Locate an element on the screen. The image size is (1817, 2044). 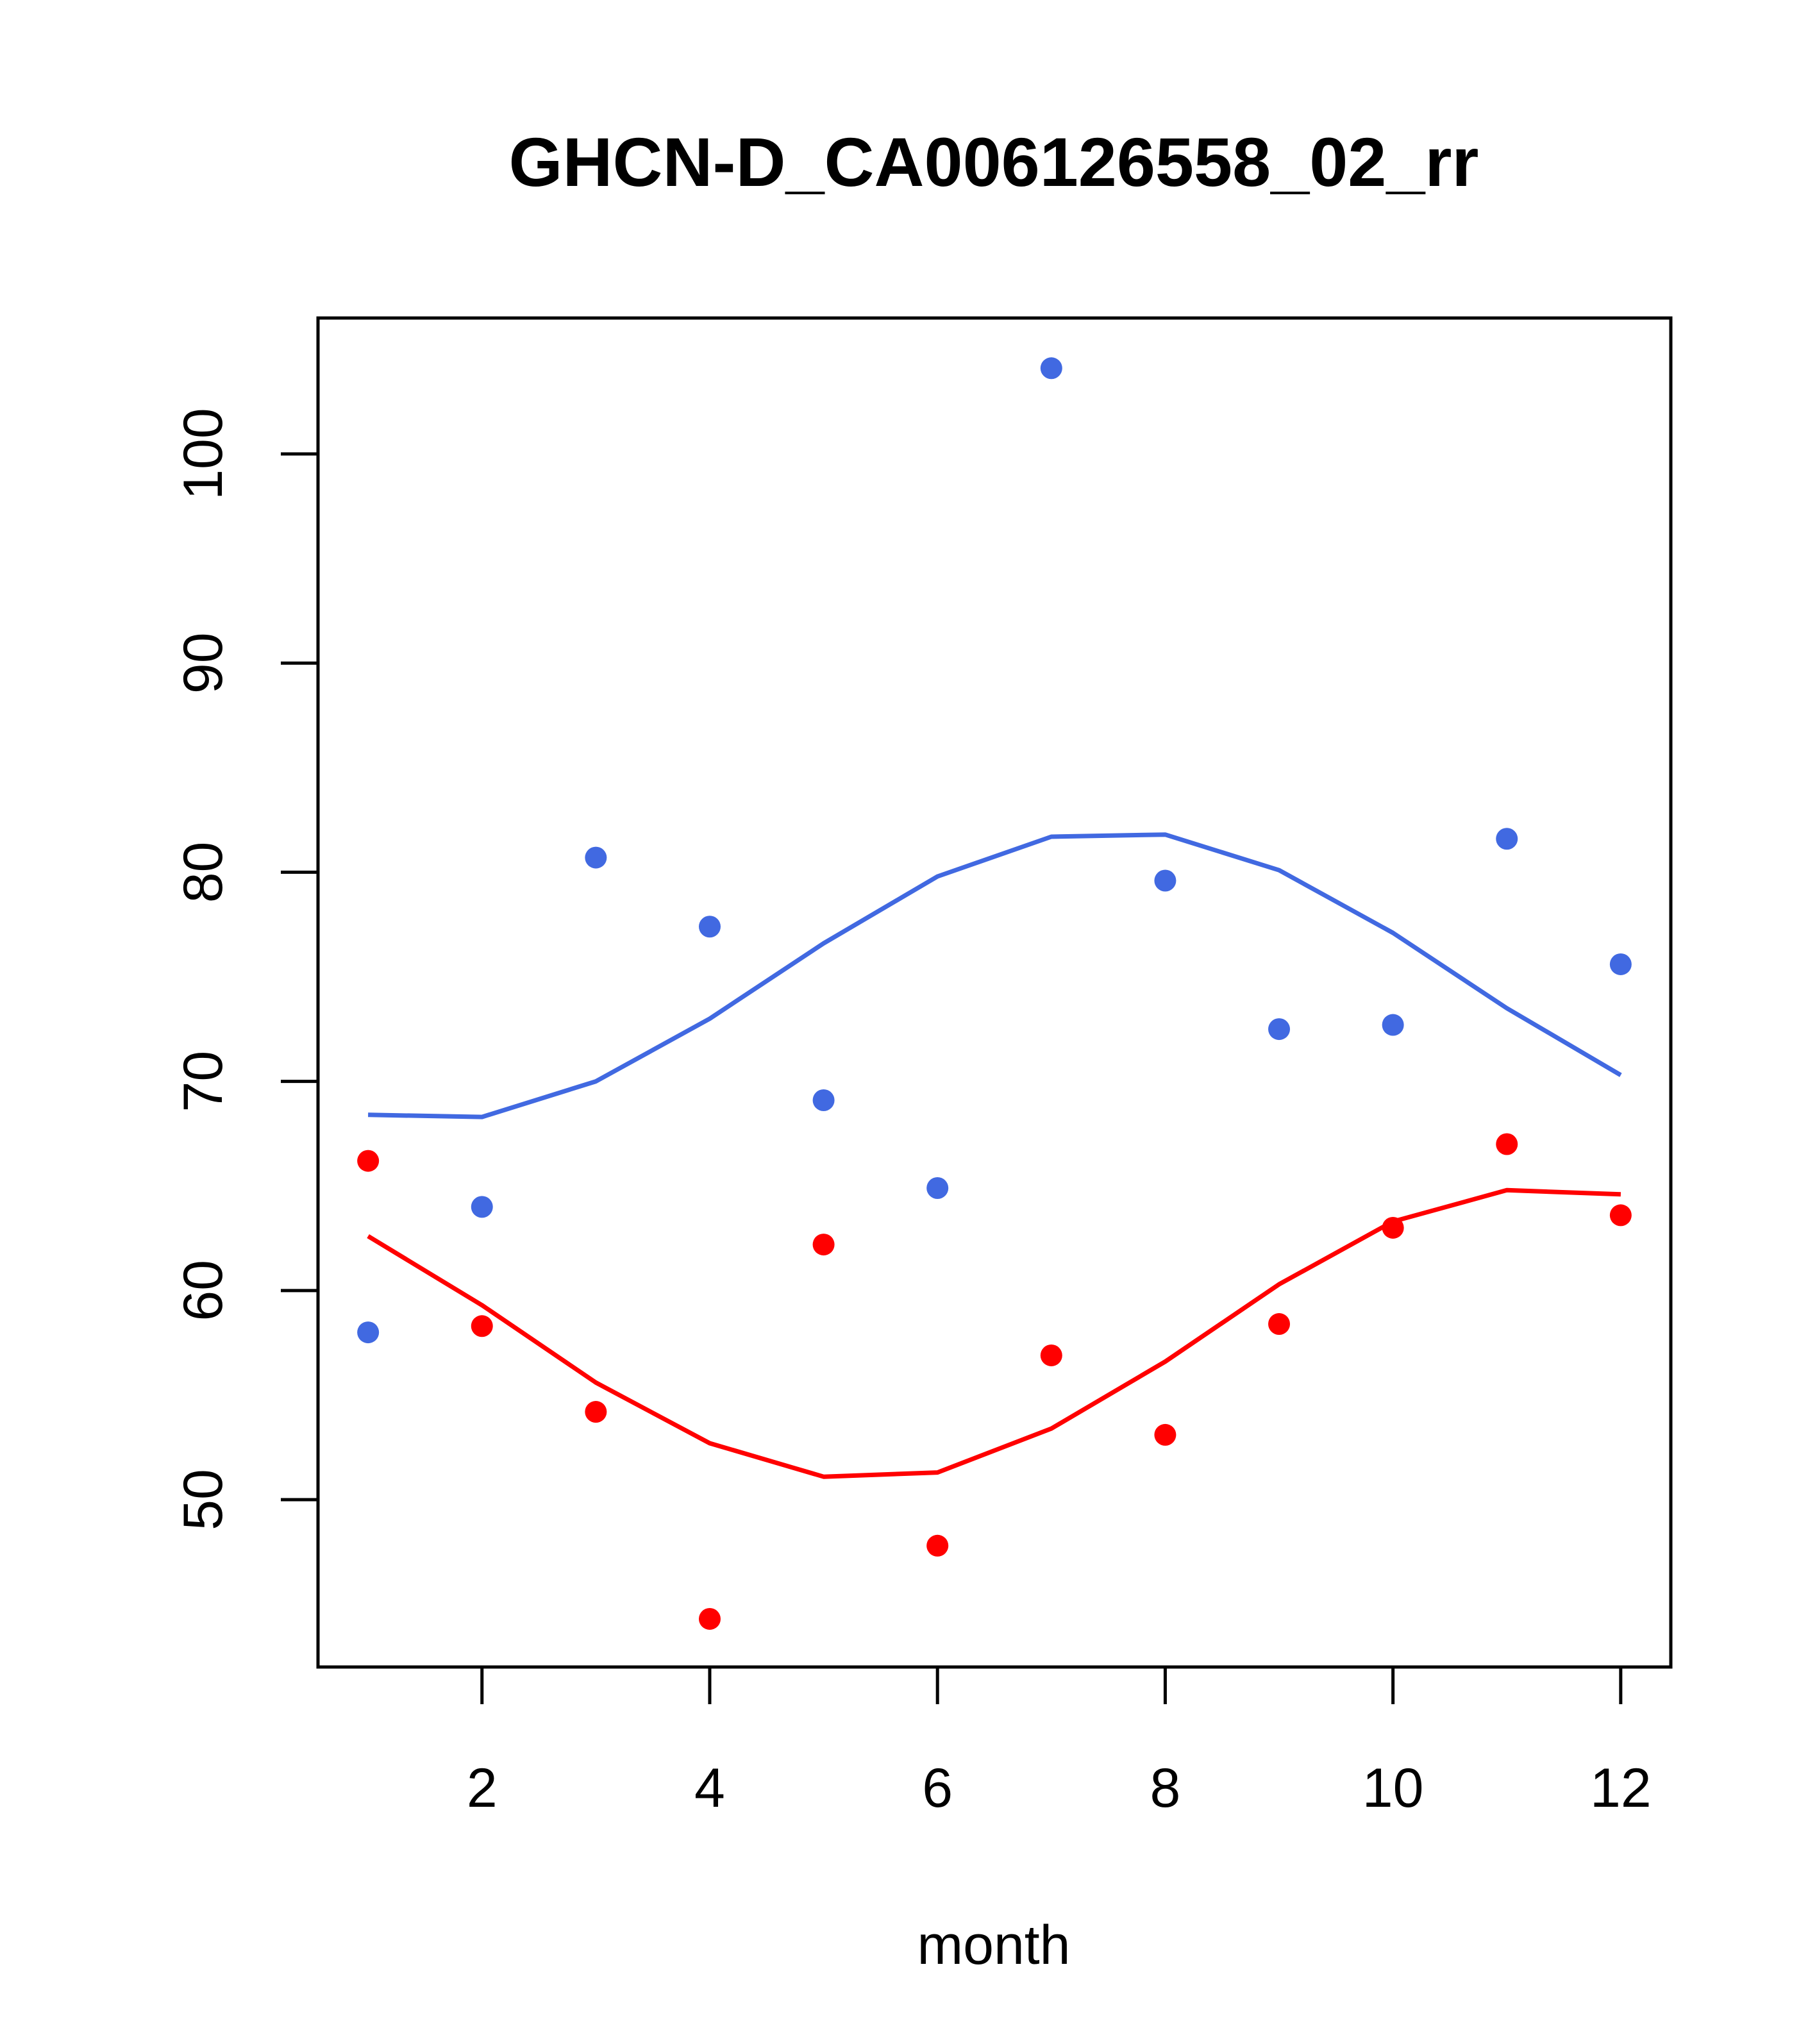
x-tick-label: 2 is located at coordinates (482, 1788).